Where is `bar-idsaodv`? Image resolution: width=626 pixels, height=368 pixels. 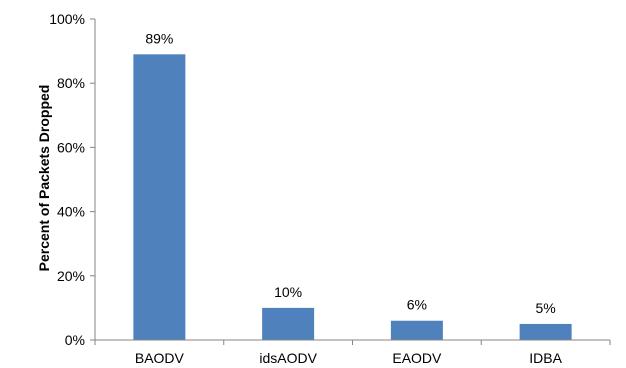 bar-idsaodv is located at coordinates (288, 323).